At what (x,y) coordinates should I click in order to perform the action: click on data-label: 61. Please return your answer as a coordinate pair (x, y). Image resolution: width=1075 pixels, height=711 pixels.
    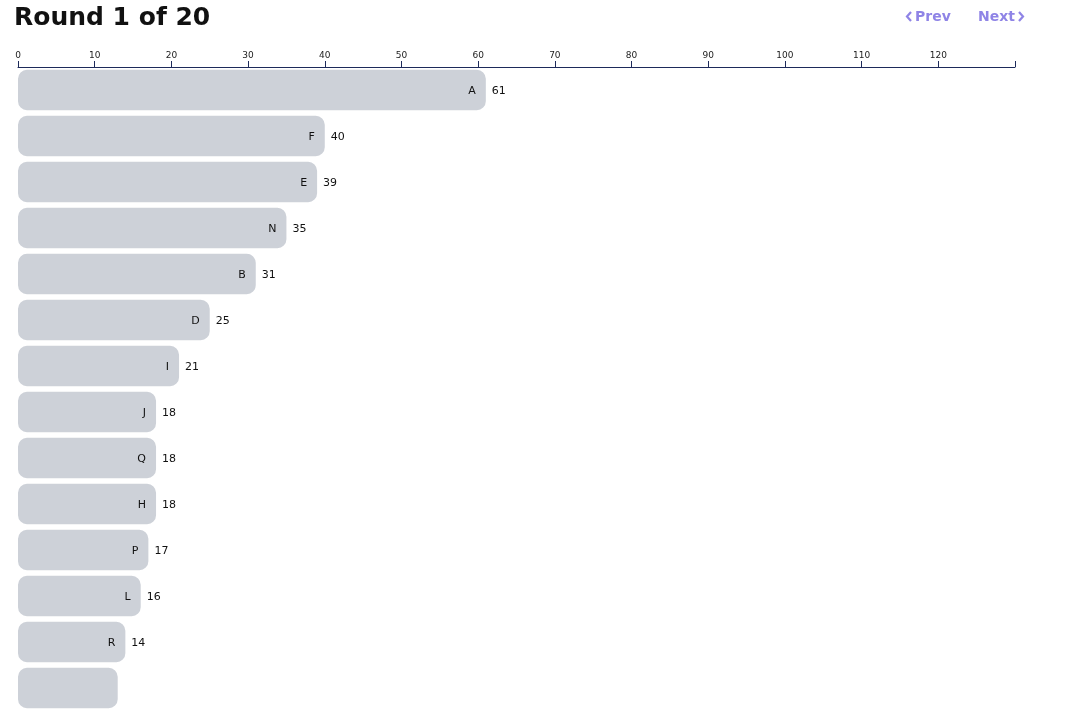
    Looking at the image, I should click on (498, 90).